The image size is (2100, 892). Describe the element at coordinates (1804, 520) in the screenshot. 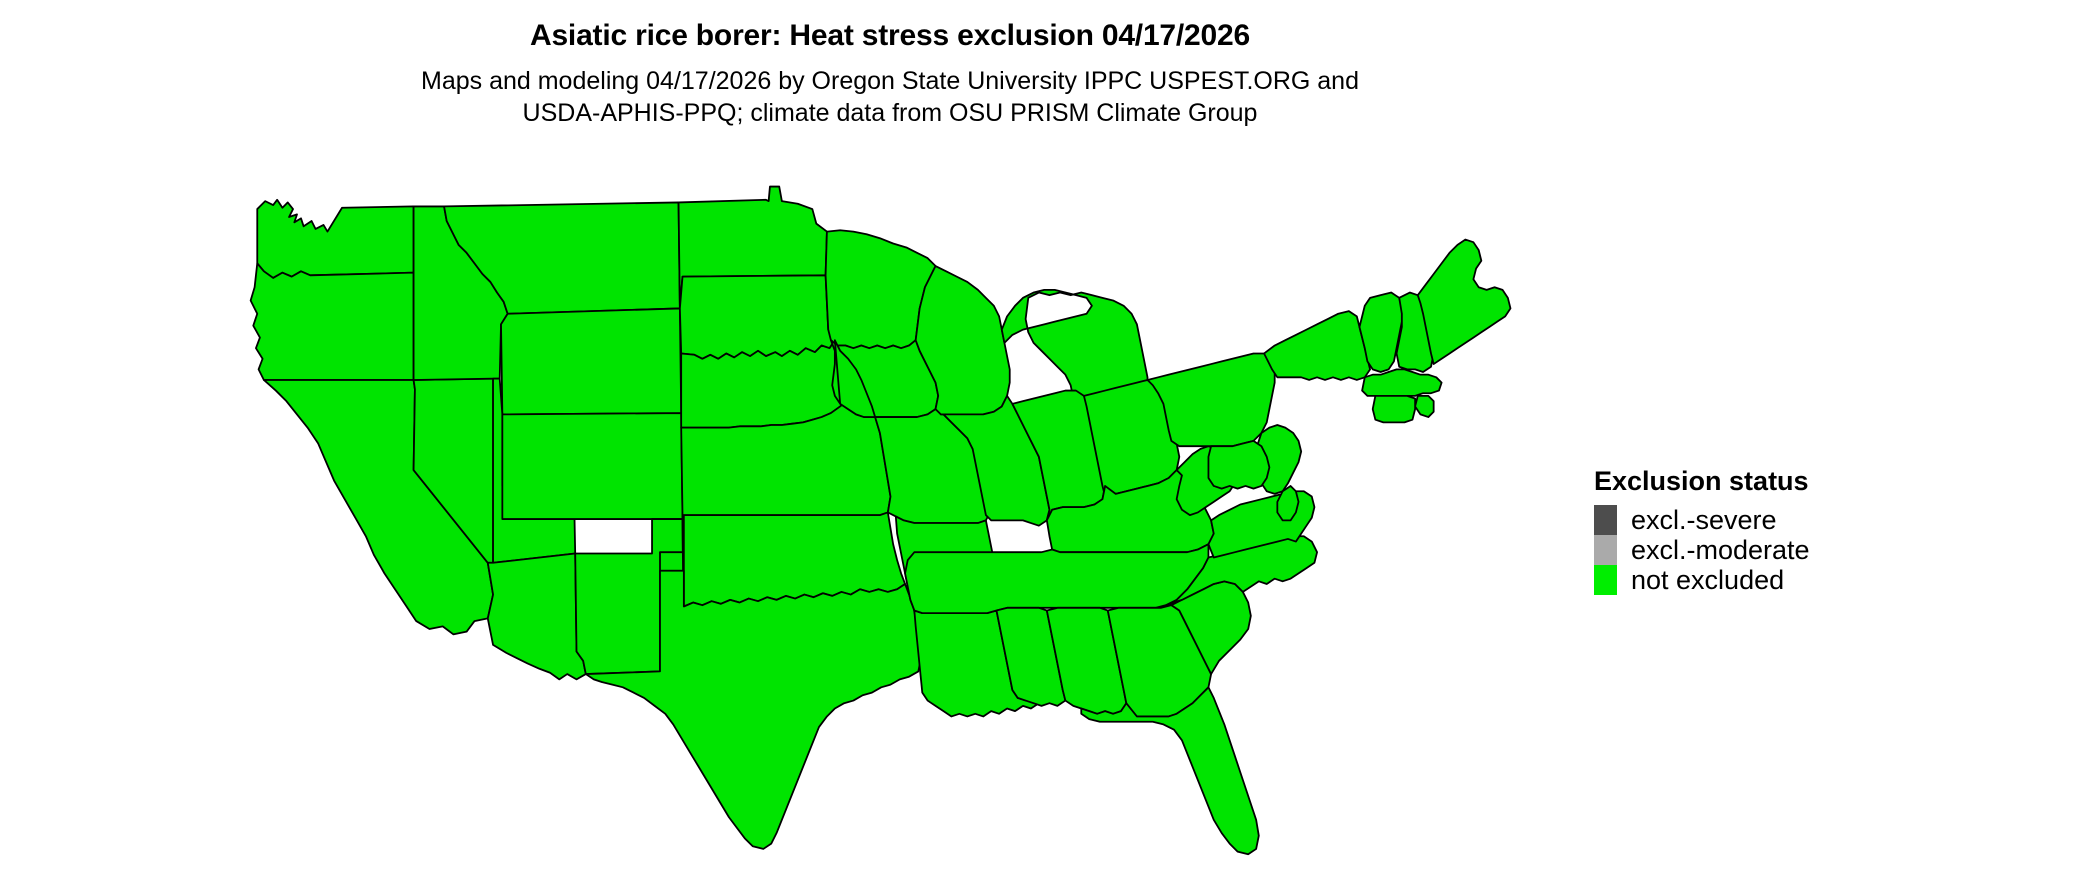

I see `legend-item-excl-severe: excl.-severe` at that location.